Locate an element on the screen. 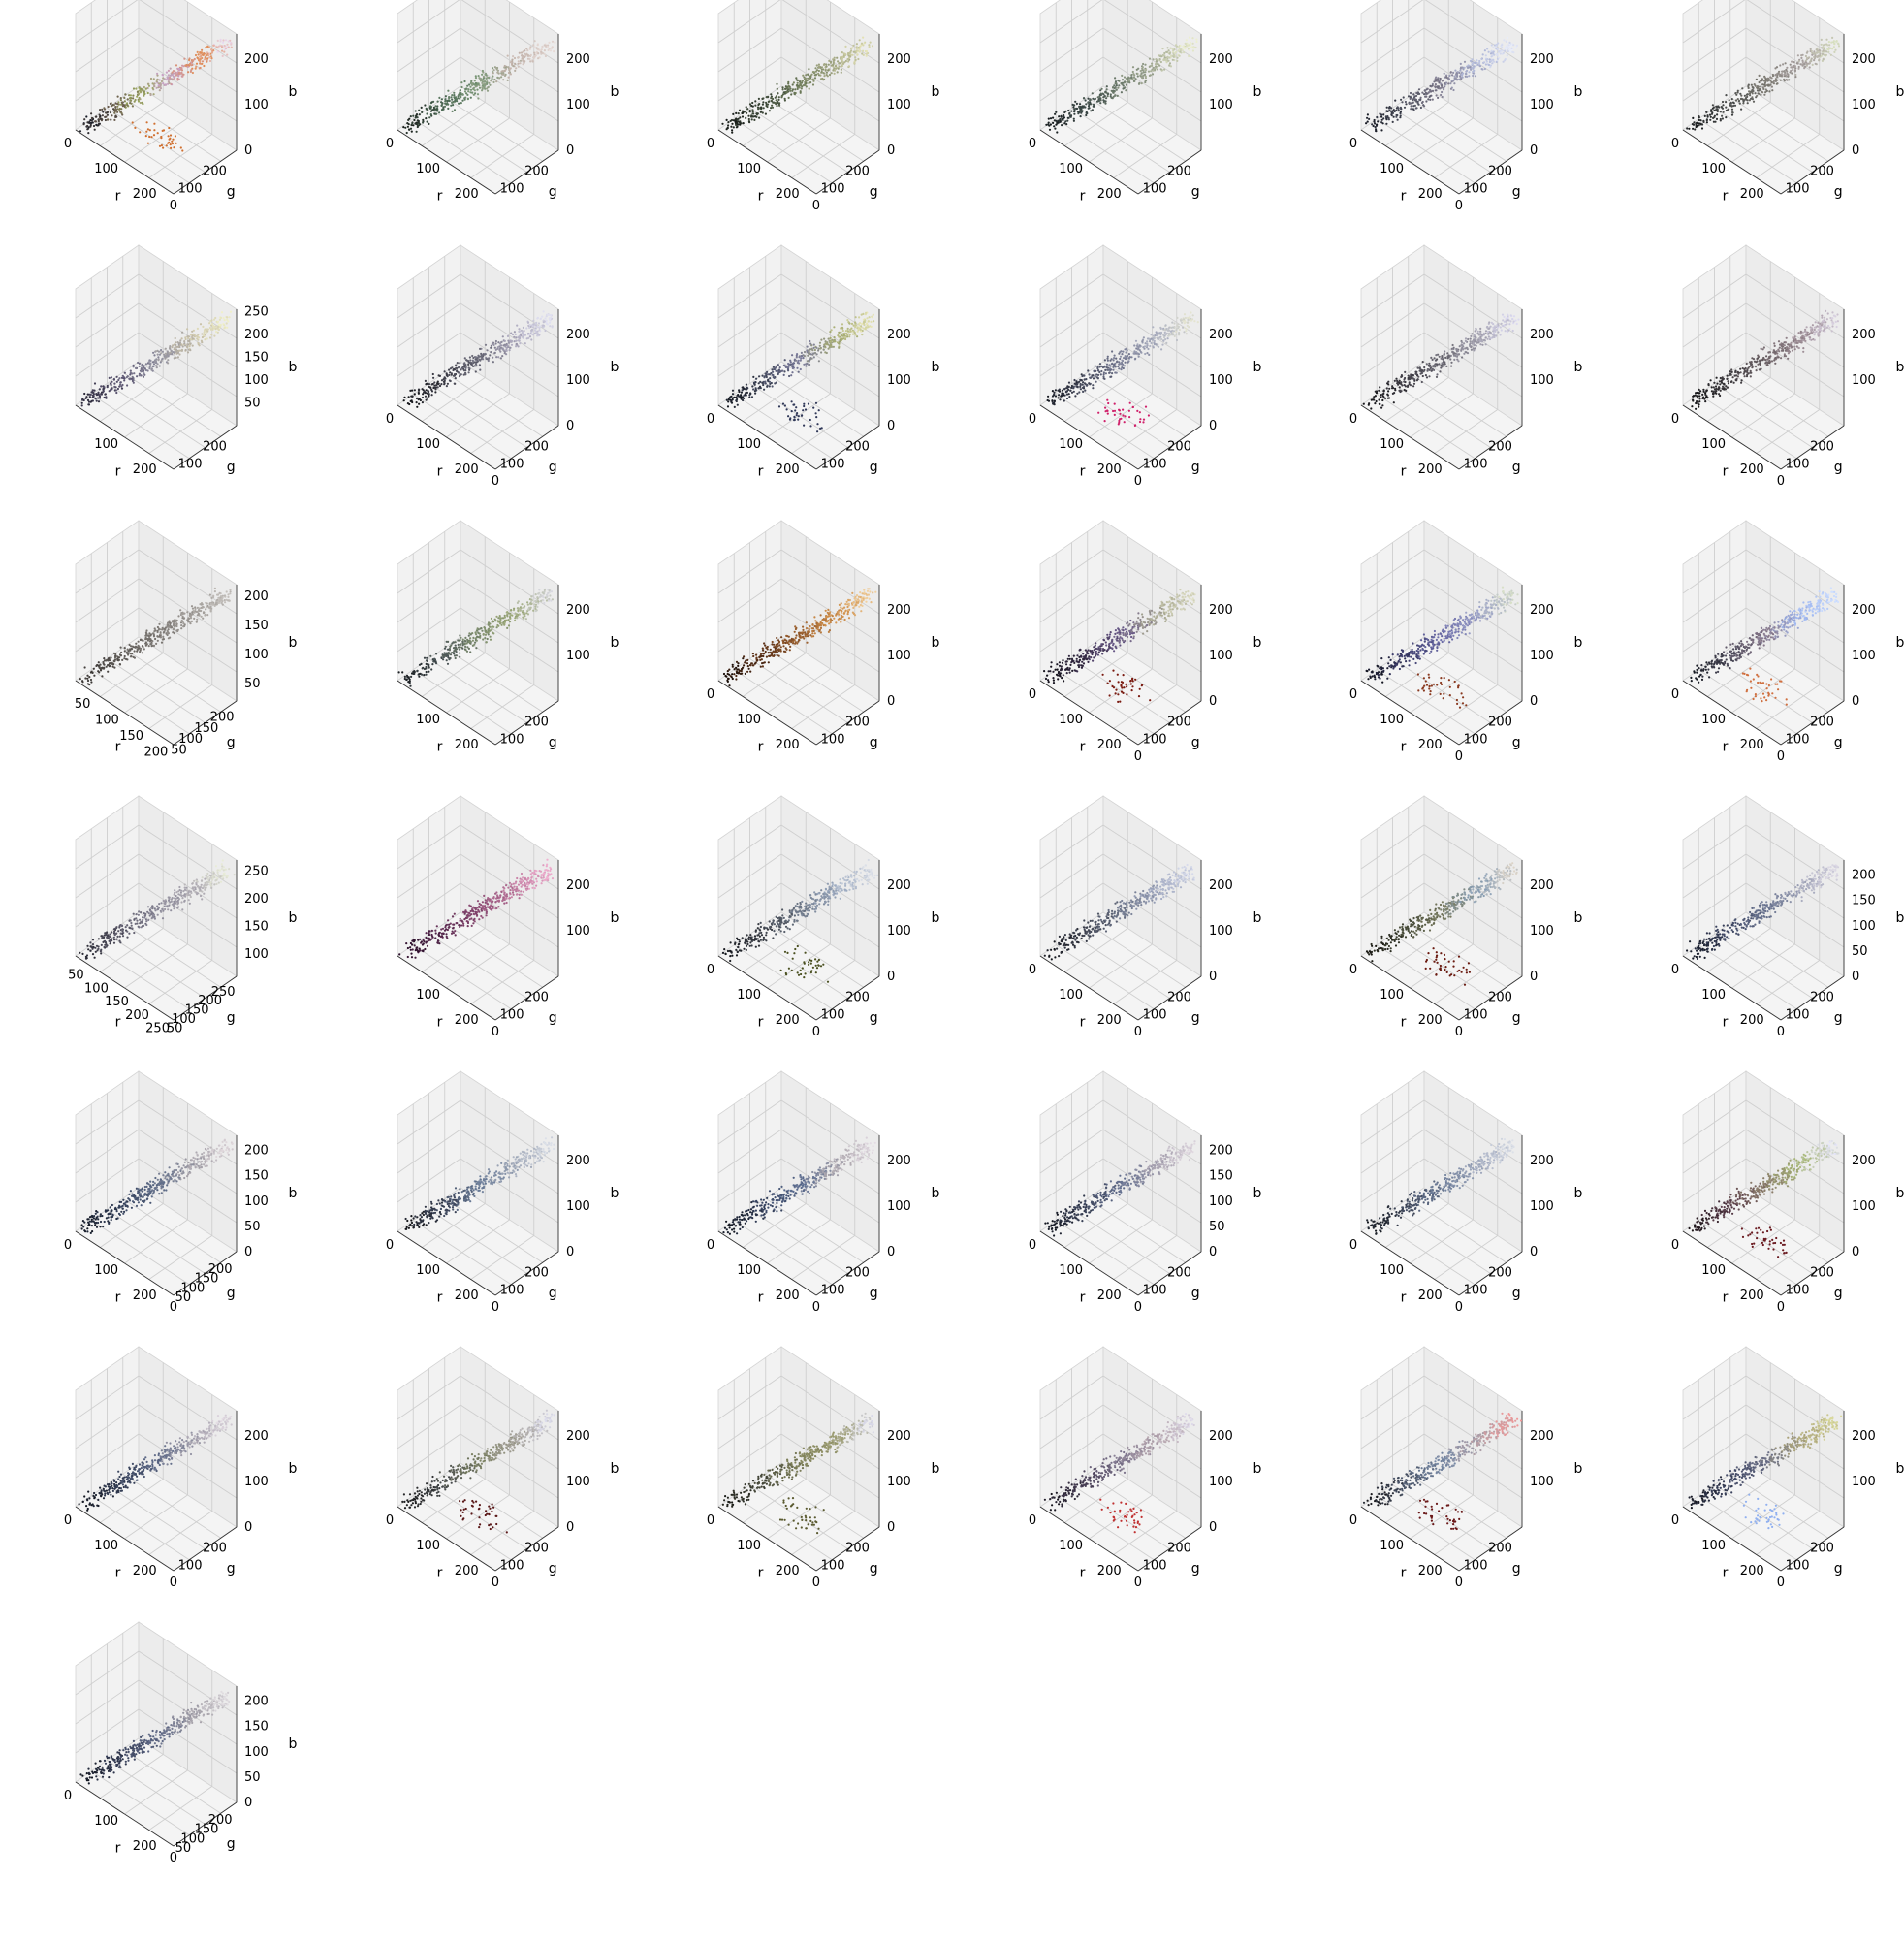 The image size is (1904, 1942). tick-label: 200 is located at coordinates (1542, 59).